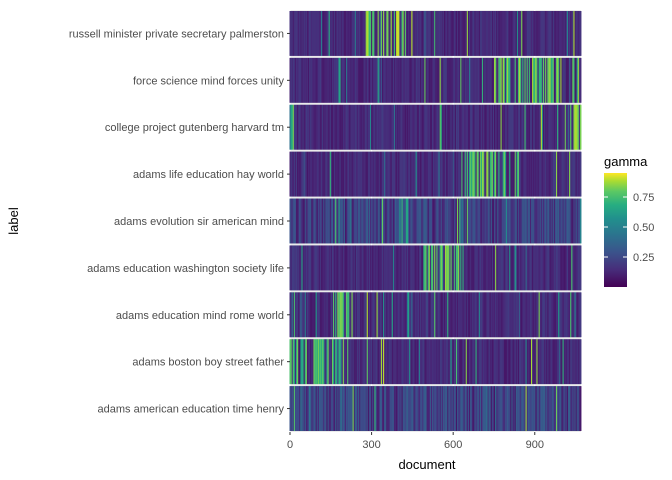  I want to click on legend-tick-label: 0.25, so click(643, 258).